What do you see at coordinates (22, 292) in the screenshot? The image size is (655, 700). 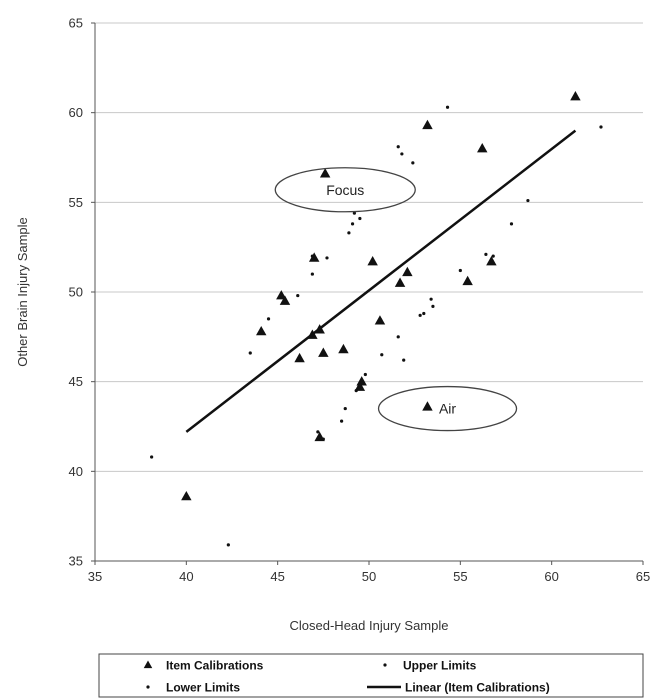 I see `y-axis-title: Other Brain Injury Sample` at bounding box center [22, 292].